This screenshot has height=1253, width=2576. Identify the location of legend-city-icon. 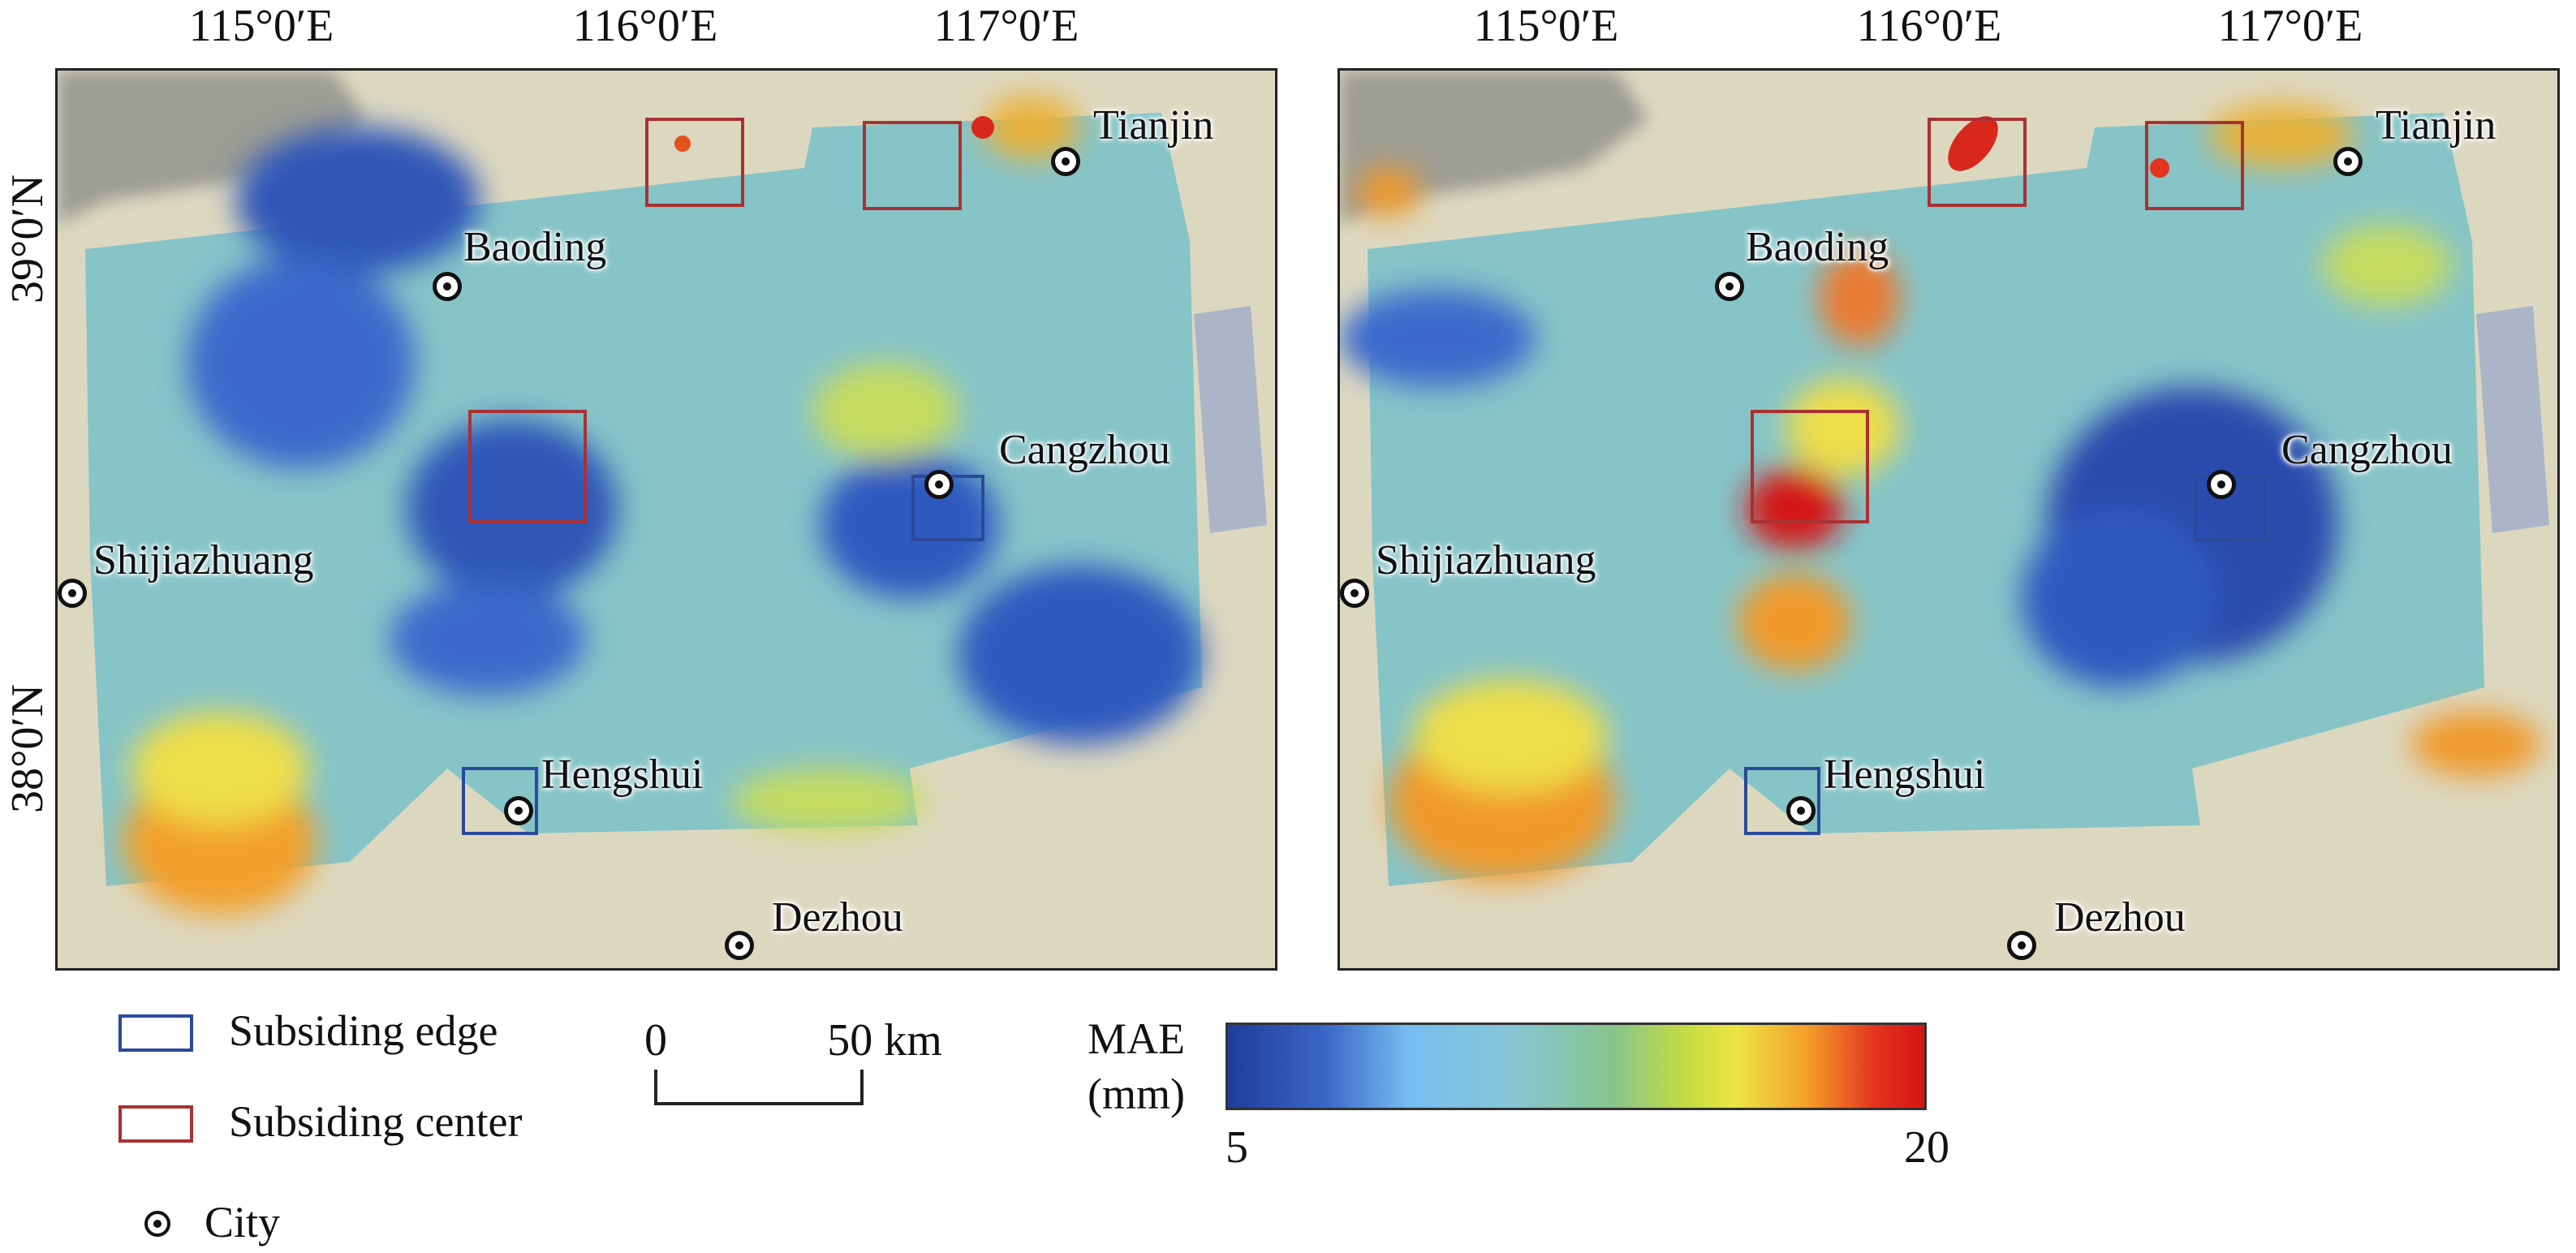
(157, 1224).